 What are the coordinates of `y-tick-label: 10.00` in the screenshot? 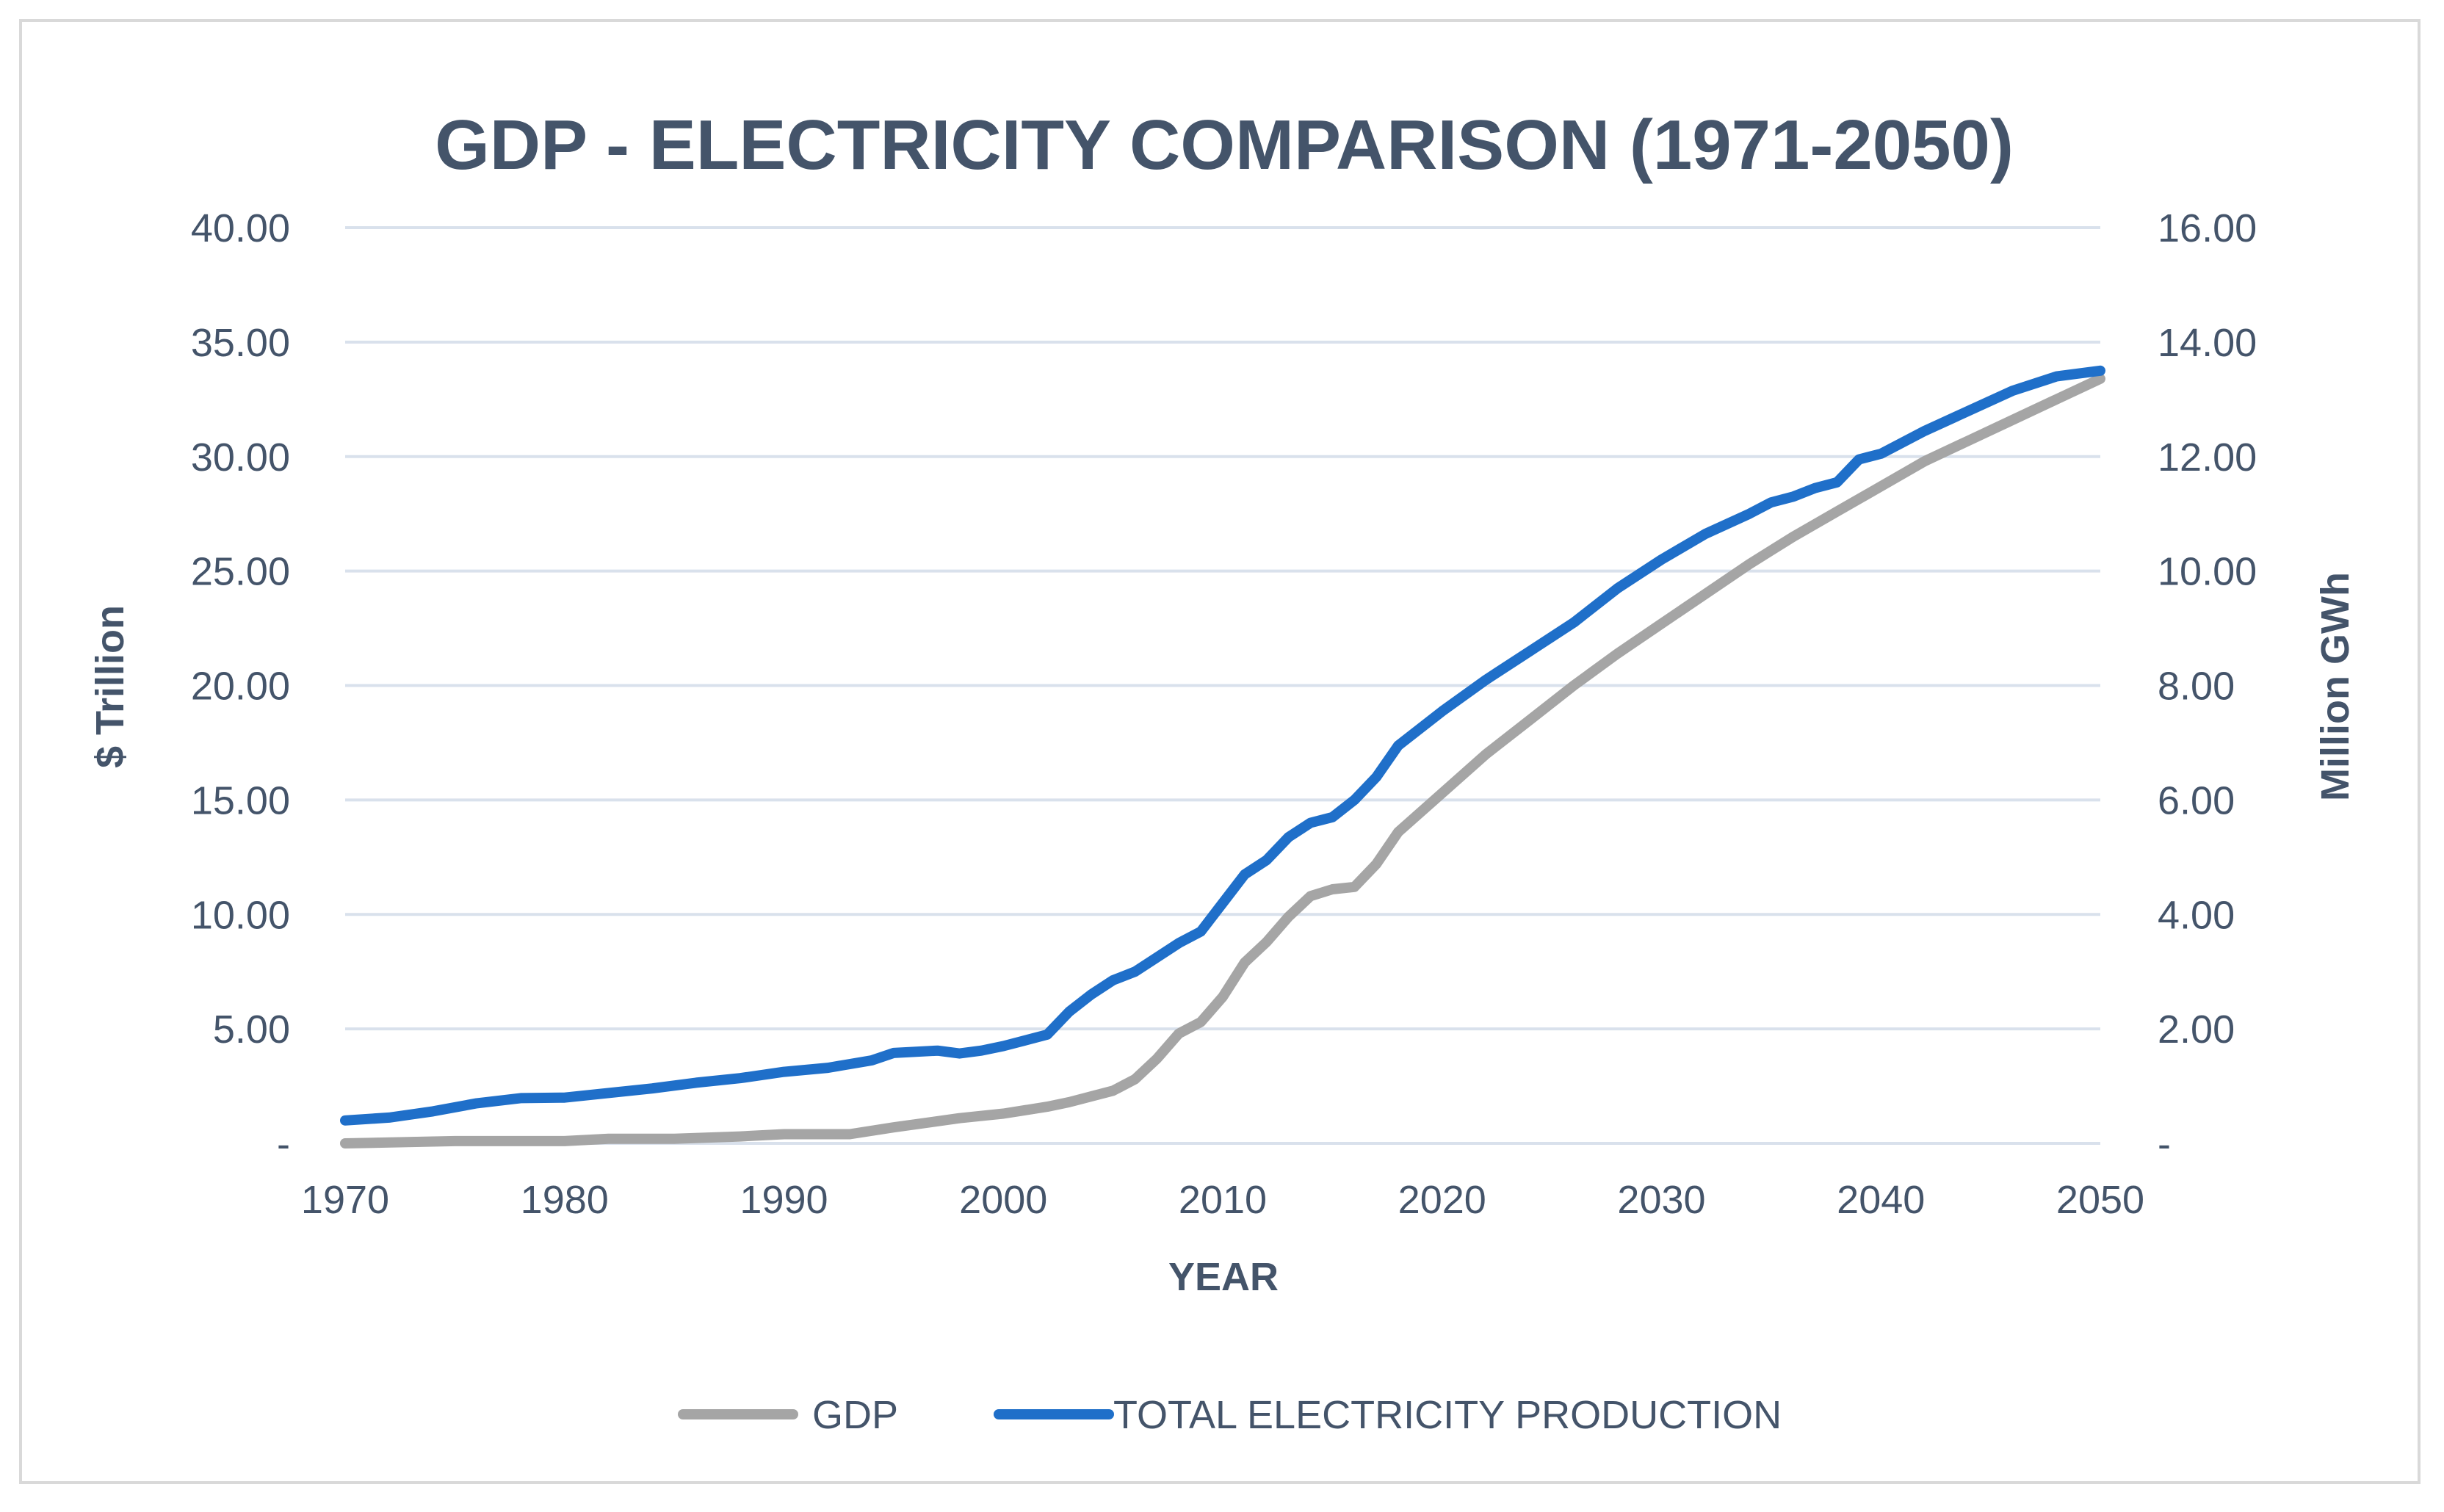 It's located at (240, 915).